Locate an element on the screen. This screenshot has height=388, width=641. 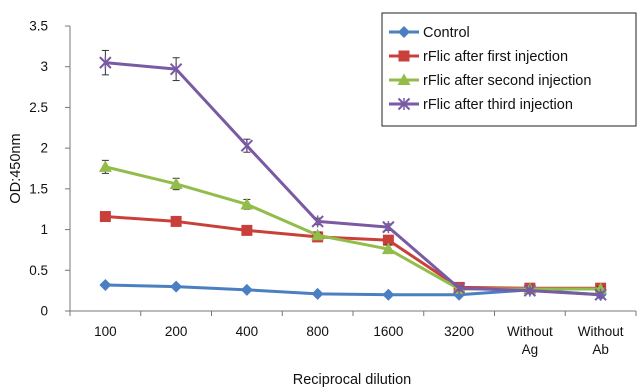
legend-label: rFlic after first injection is located at coordinates (495, 57).